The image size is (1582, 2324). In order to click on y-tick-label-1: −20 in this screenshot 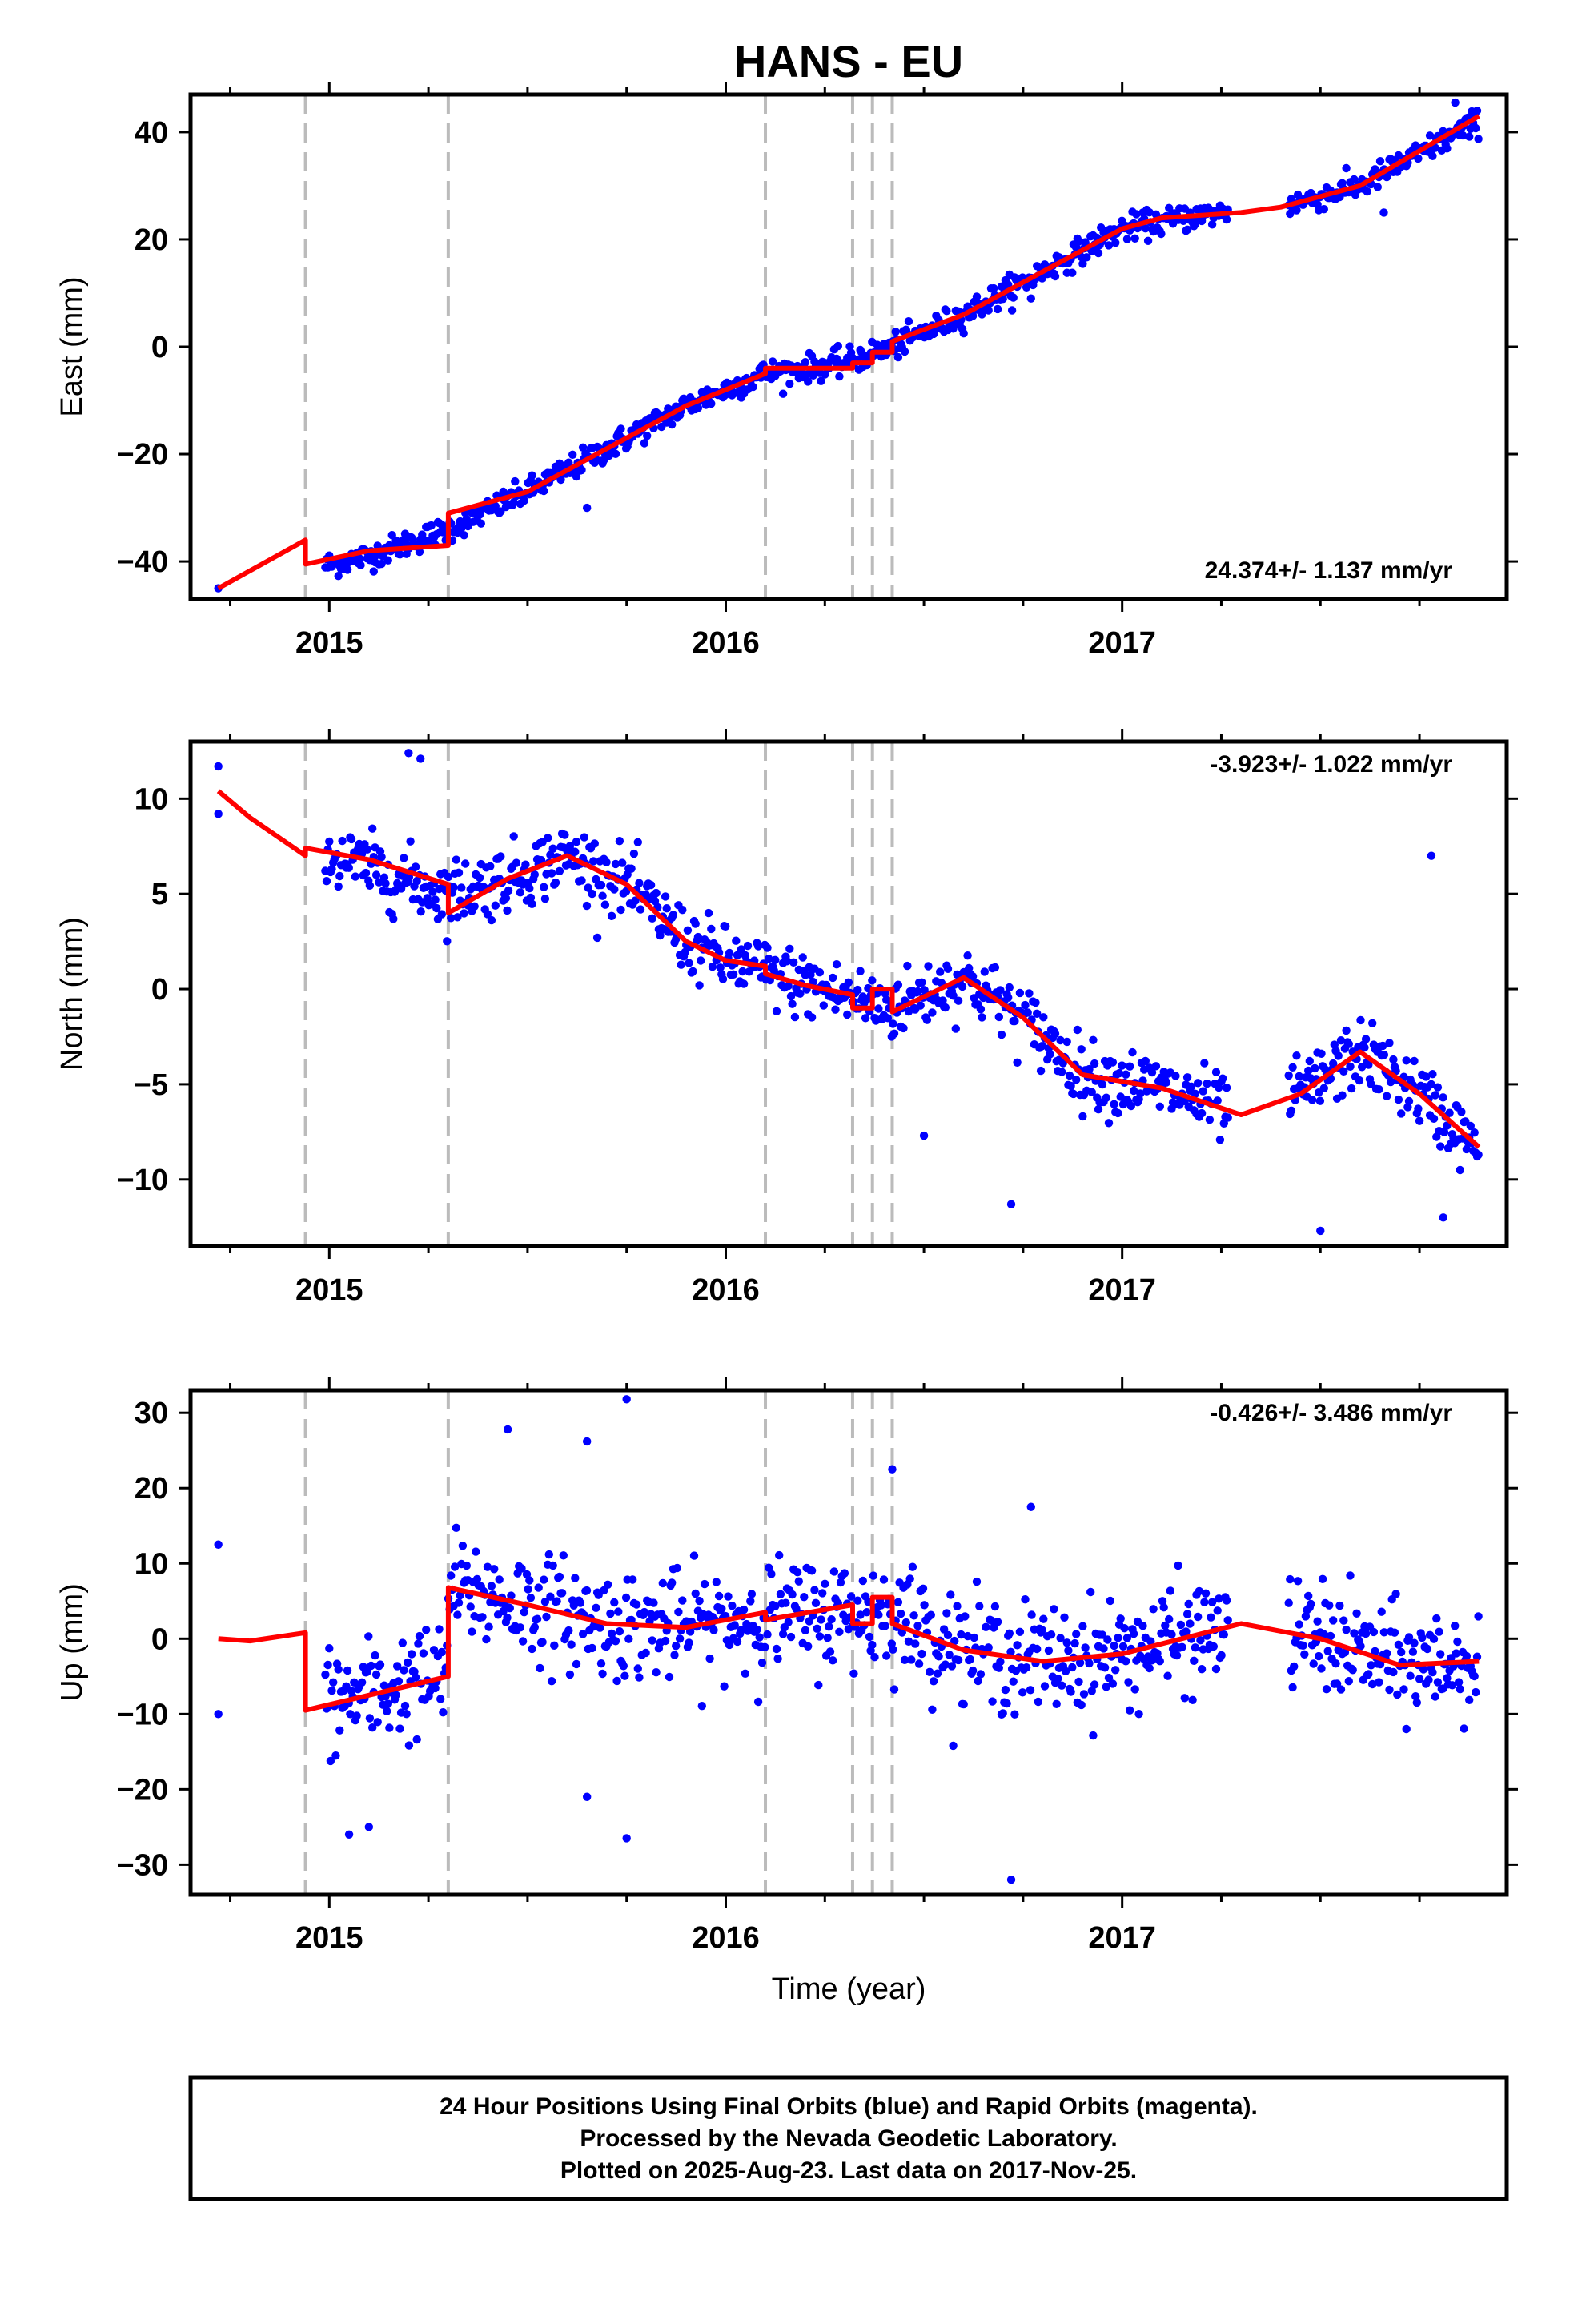, I will do `click(142, 455)`.